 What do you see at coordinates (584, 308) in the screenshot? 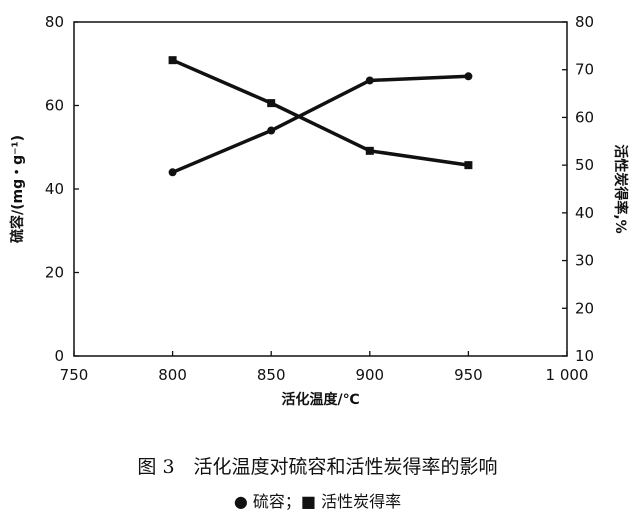
I see `y2-tick-label: 20` at bounding box center [584, 308].